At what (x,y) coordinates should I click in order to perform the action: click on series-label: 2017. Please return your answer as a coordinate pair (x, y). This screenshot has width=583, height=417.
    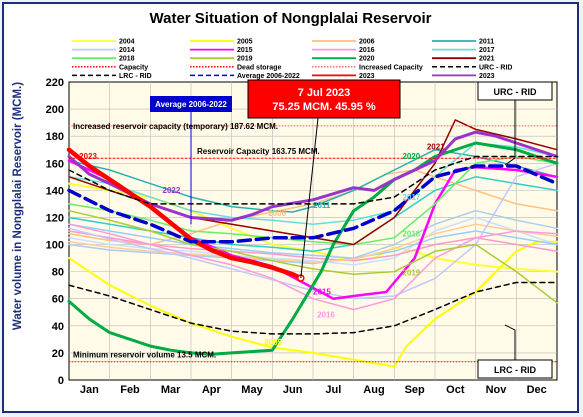
    Looking at the image, I should click on (411, 197).